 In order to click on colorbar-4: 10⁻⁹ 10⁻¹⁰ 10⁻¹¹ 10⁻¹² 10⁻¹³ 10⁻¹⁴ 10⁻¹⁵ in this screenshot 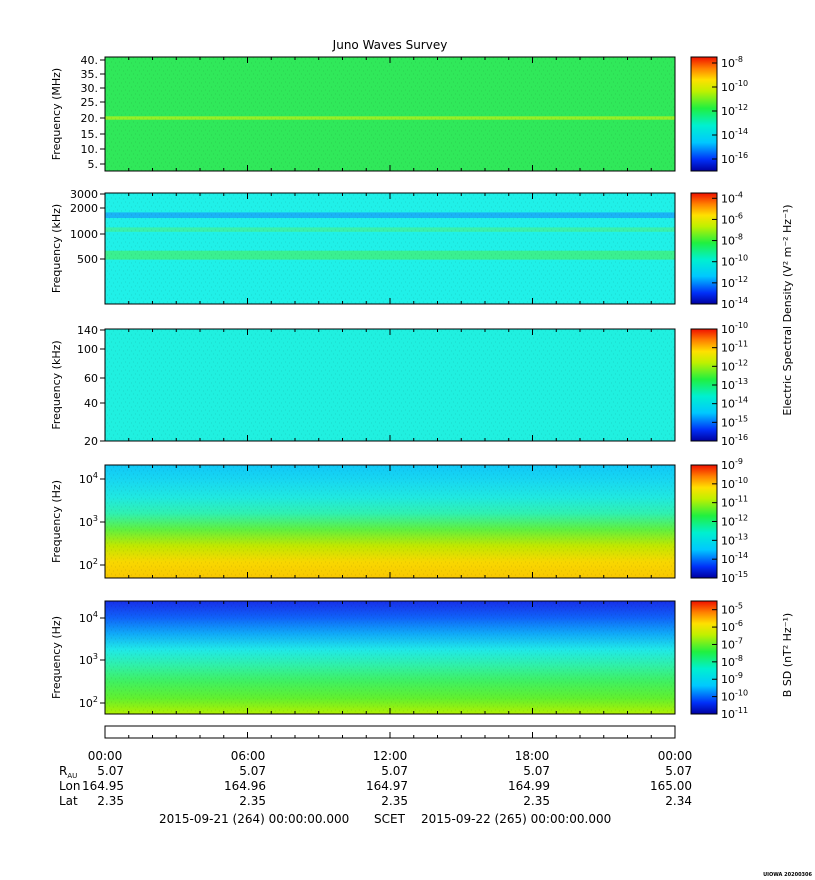, I will do `click(719, 521)`.